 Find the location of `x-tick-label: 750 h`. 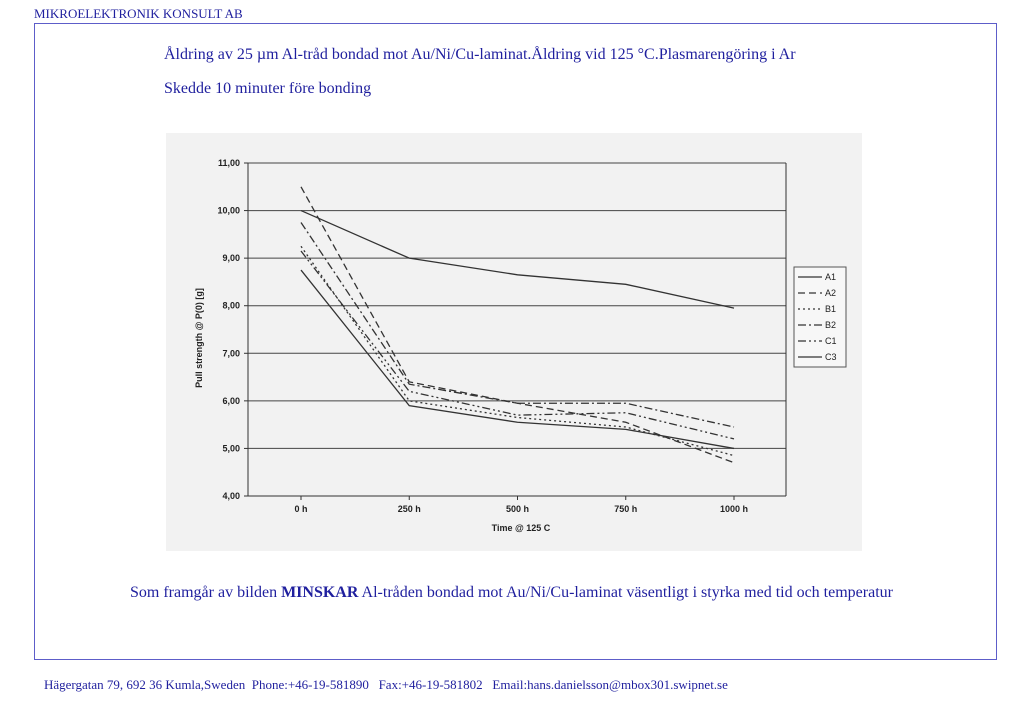

x-tick-label: 750 h is located at coordinates (625, 509).